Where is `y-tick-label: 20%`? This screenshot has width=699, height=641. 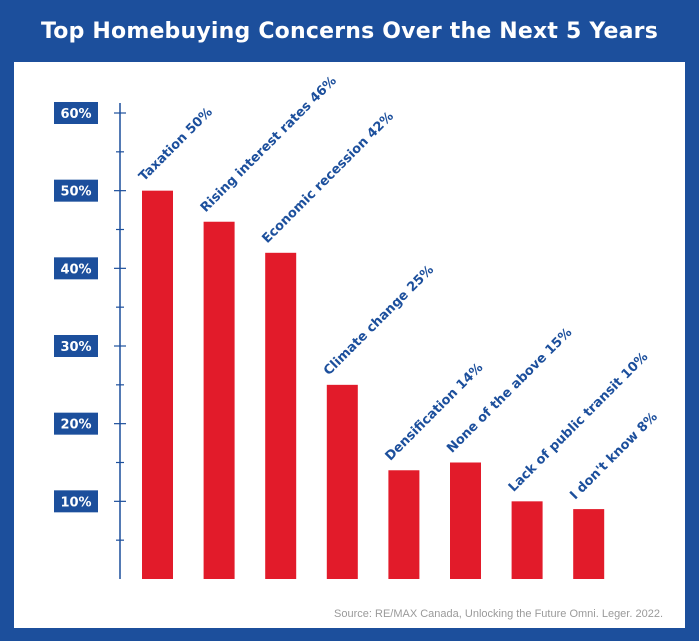 y-tick-label: 20% is located at coordinates (75, 425).